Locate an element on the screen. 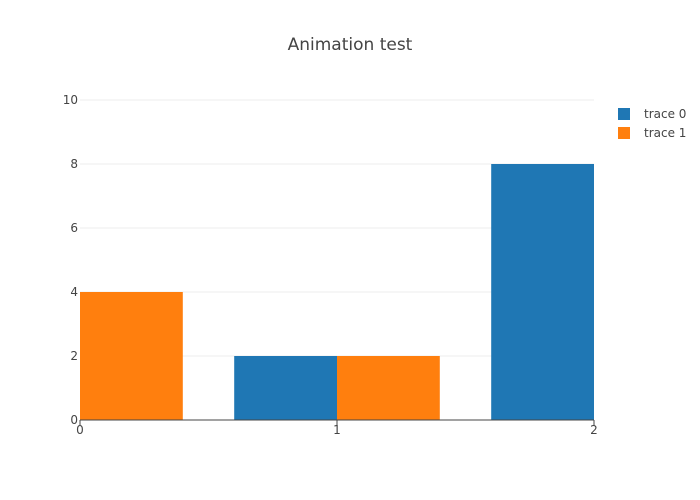  legend-item-trace-0: trace 0 is located at coordinates (652, 114).